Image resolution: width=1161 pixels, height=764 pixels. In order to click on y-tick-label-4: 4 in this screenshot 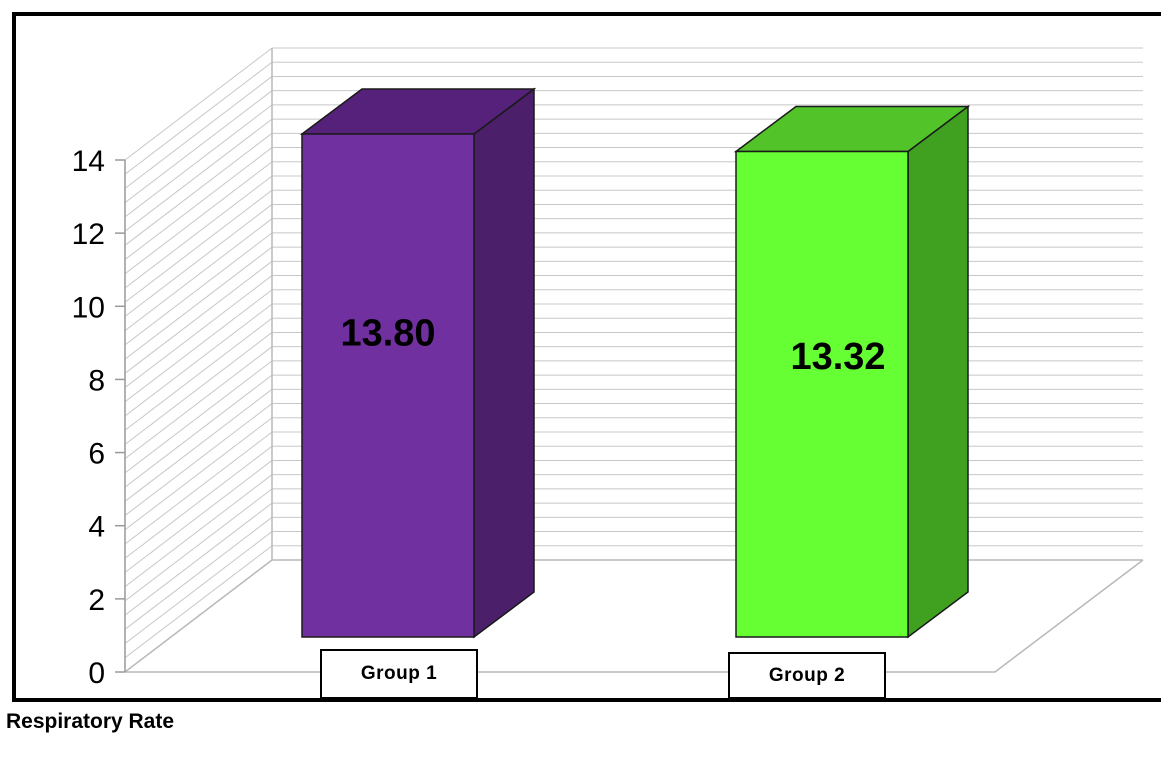, I will do `click(96, 527)`.